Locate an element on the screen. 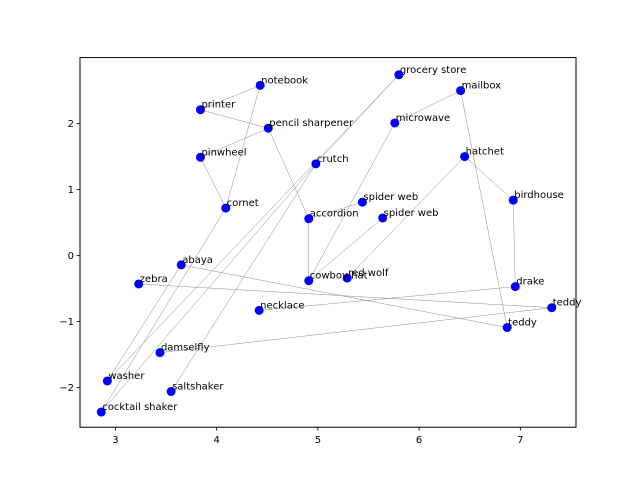  point-label: cornet is located at coordinates (243, 203).